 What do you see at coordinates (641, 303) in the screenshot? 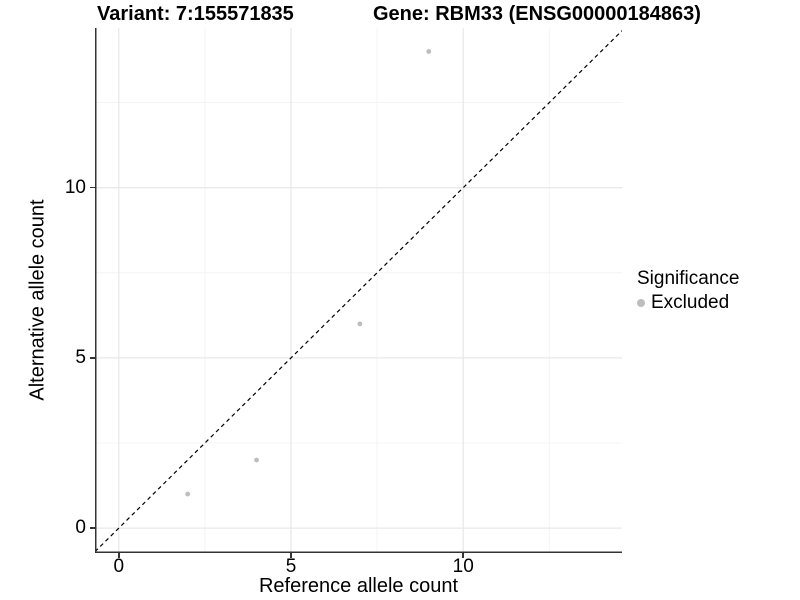
I see `legend-point-icon` at bounding box center [641, 303].